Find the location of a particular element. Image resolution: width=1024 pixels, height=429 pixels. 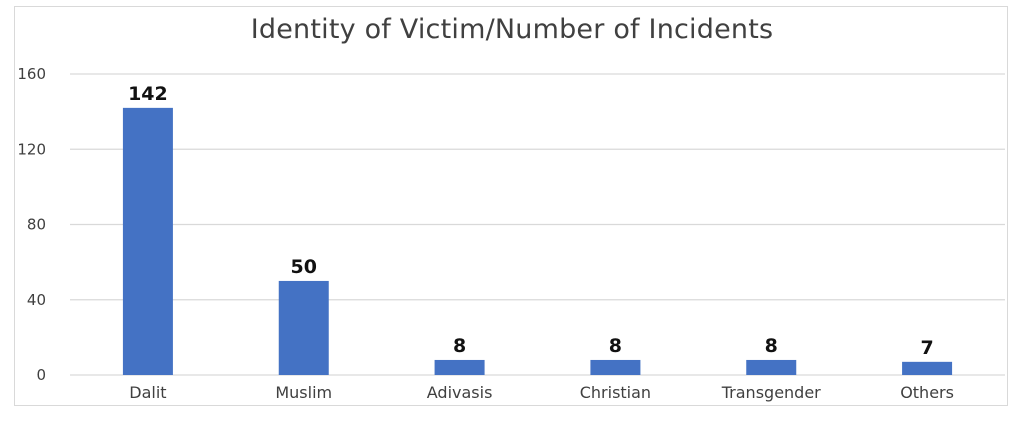

bar-dalit is located at coordinates (147, 241).